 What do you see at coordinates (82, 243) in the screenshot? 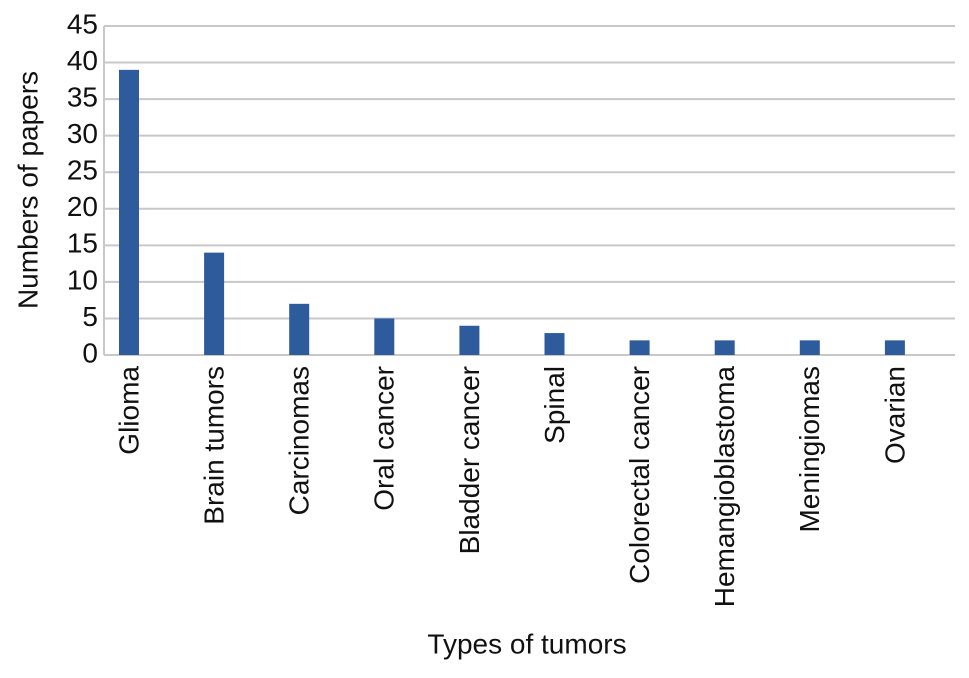
I see `y-tick-label: 15` at bounding box center [82, 243].